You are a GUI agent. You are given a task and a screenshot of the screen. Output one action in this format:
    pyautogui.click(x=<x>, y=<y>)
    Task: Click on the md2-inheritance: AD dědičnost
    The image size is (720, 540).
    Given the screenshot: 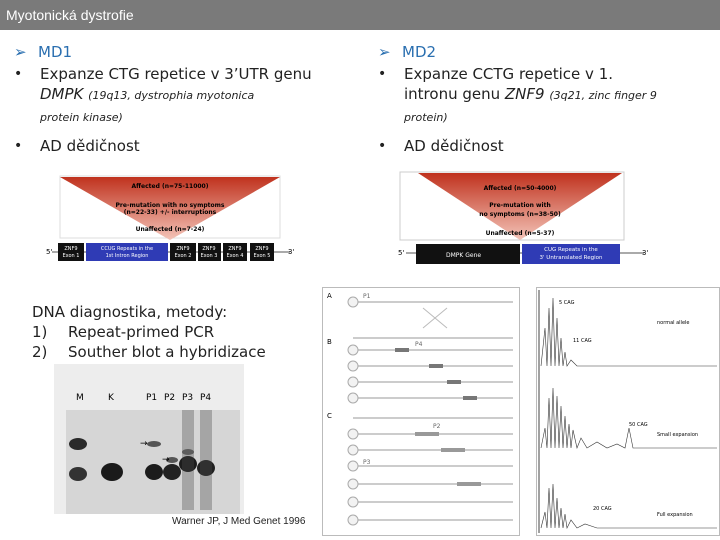 What is the action you would take?
    pyautogui.click(x=454, y=146)
    